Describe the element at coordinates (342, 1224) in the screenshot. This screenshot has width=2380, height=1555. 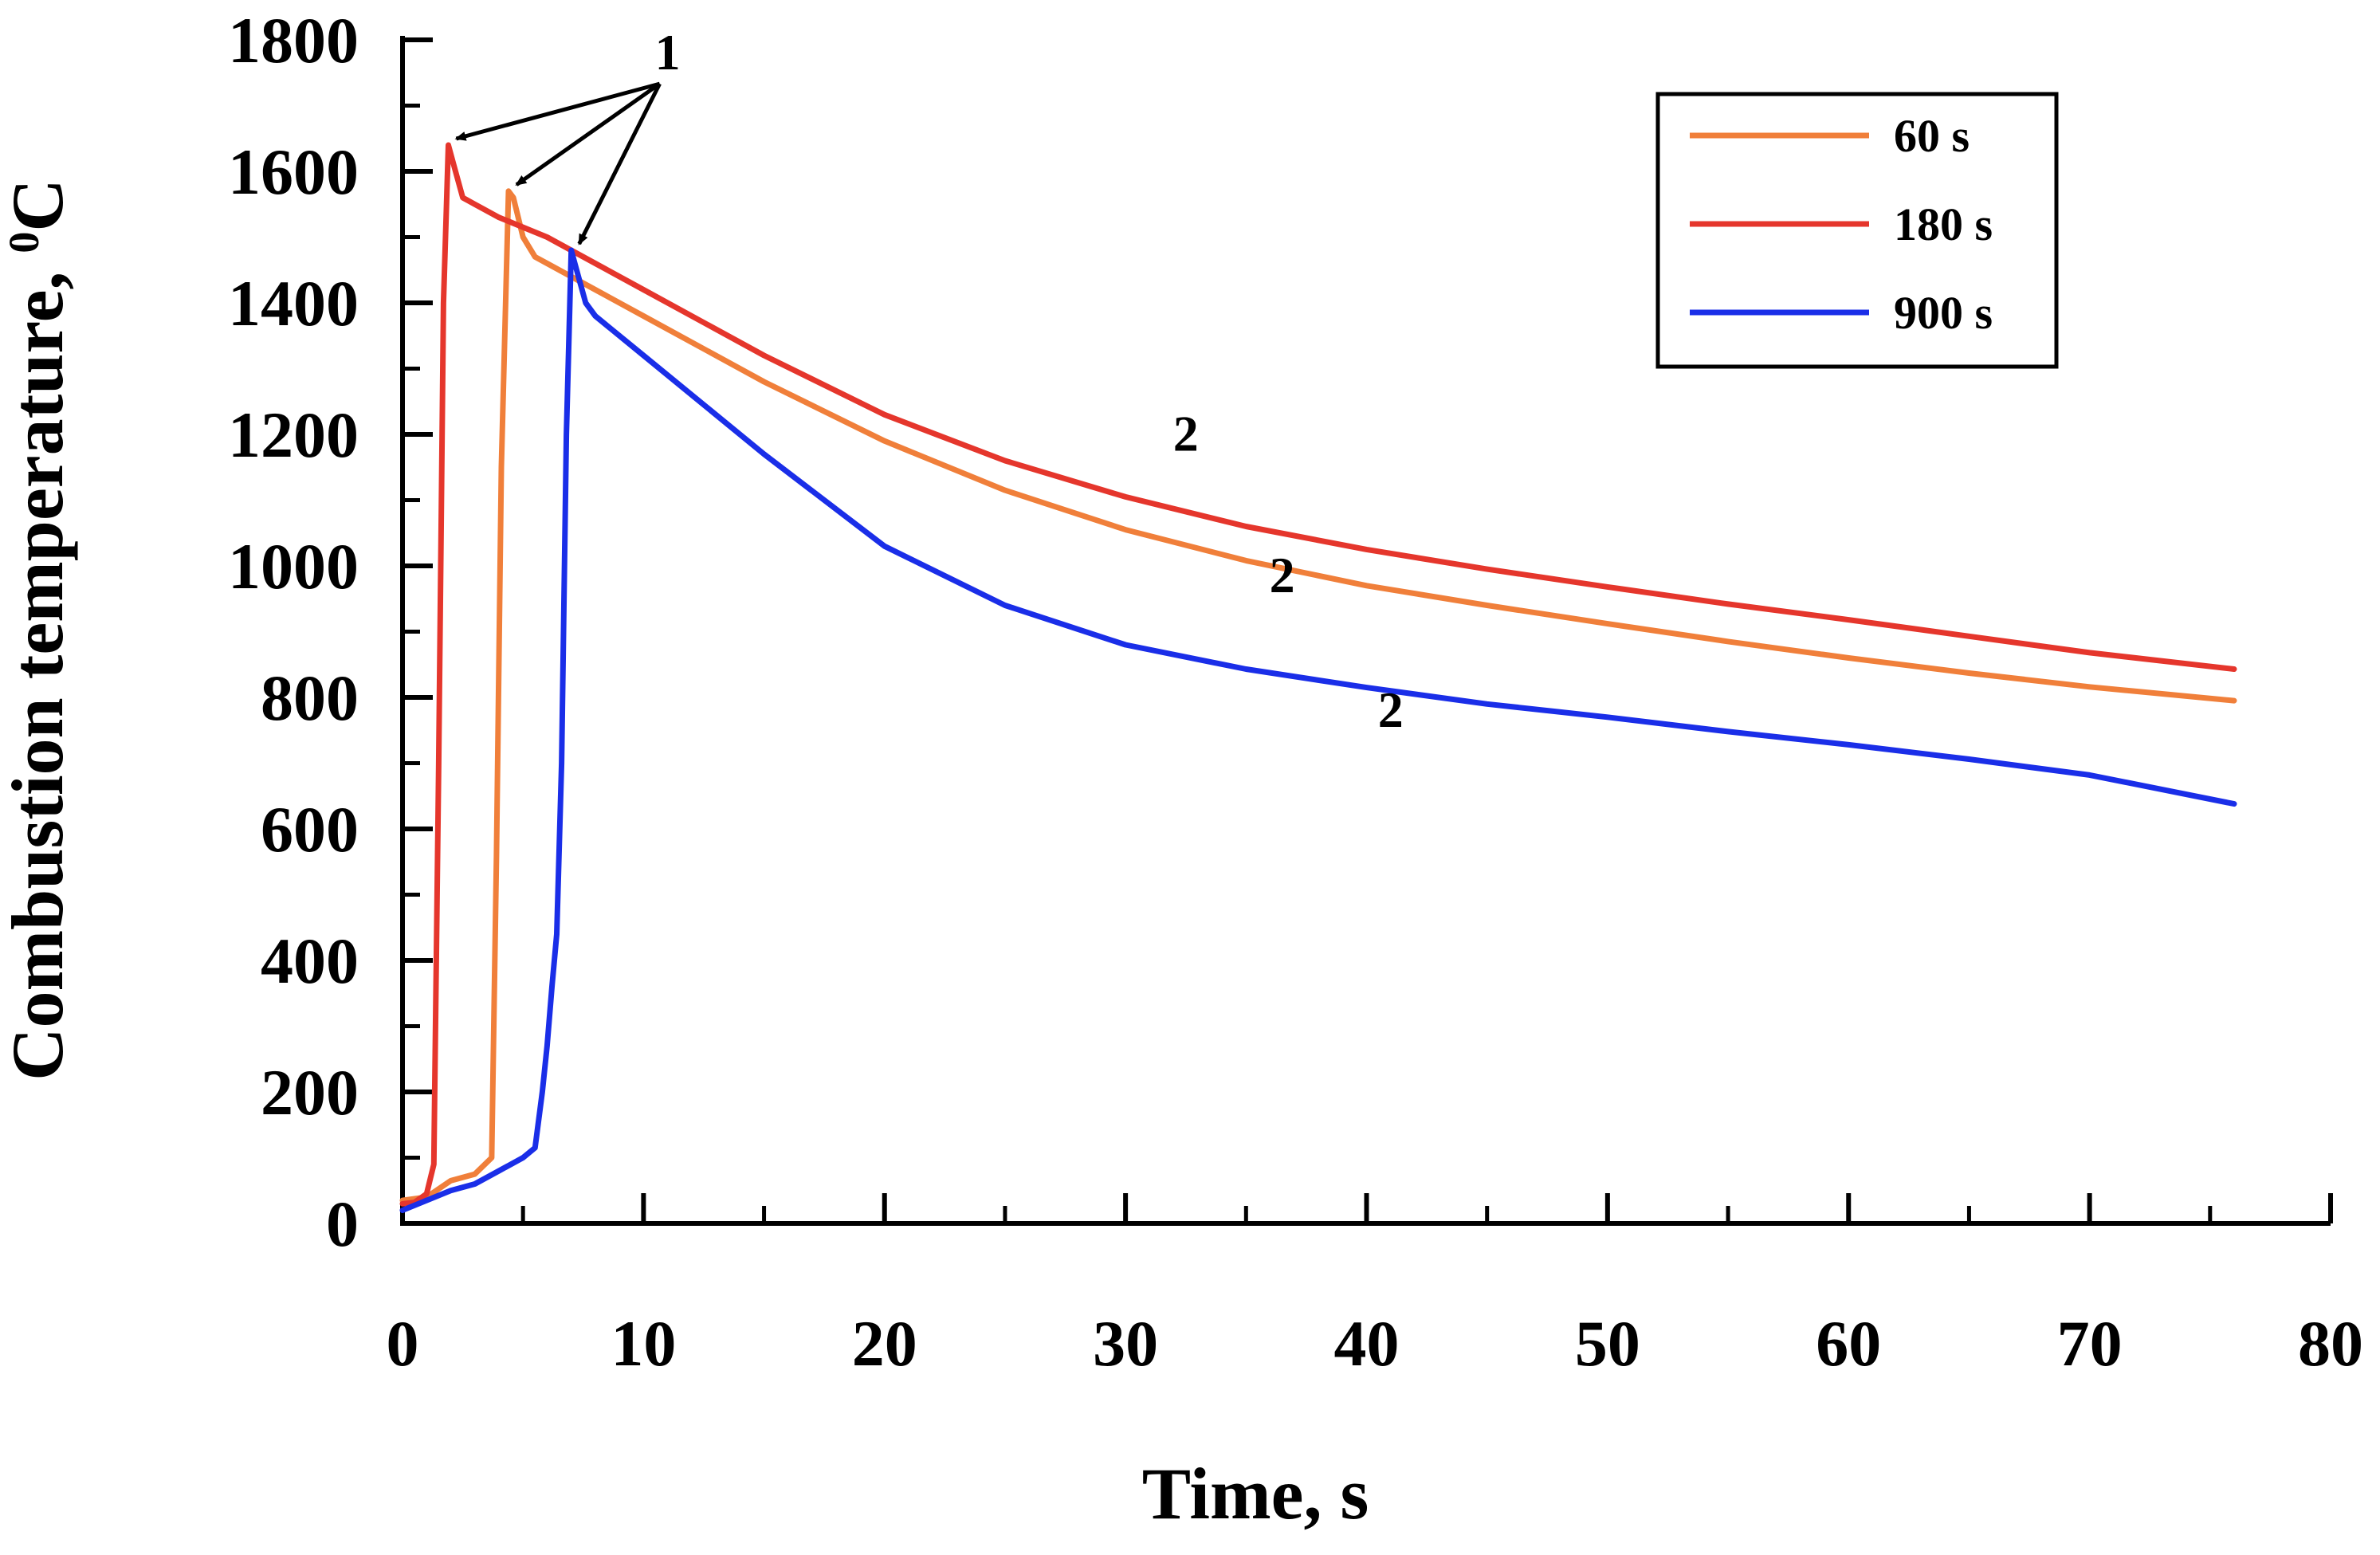
I see `y-tick-label: 0` at that location.